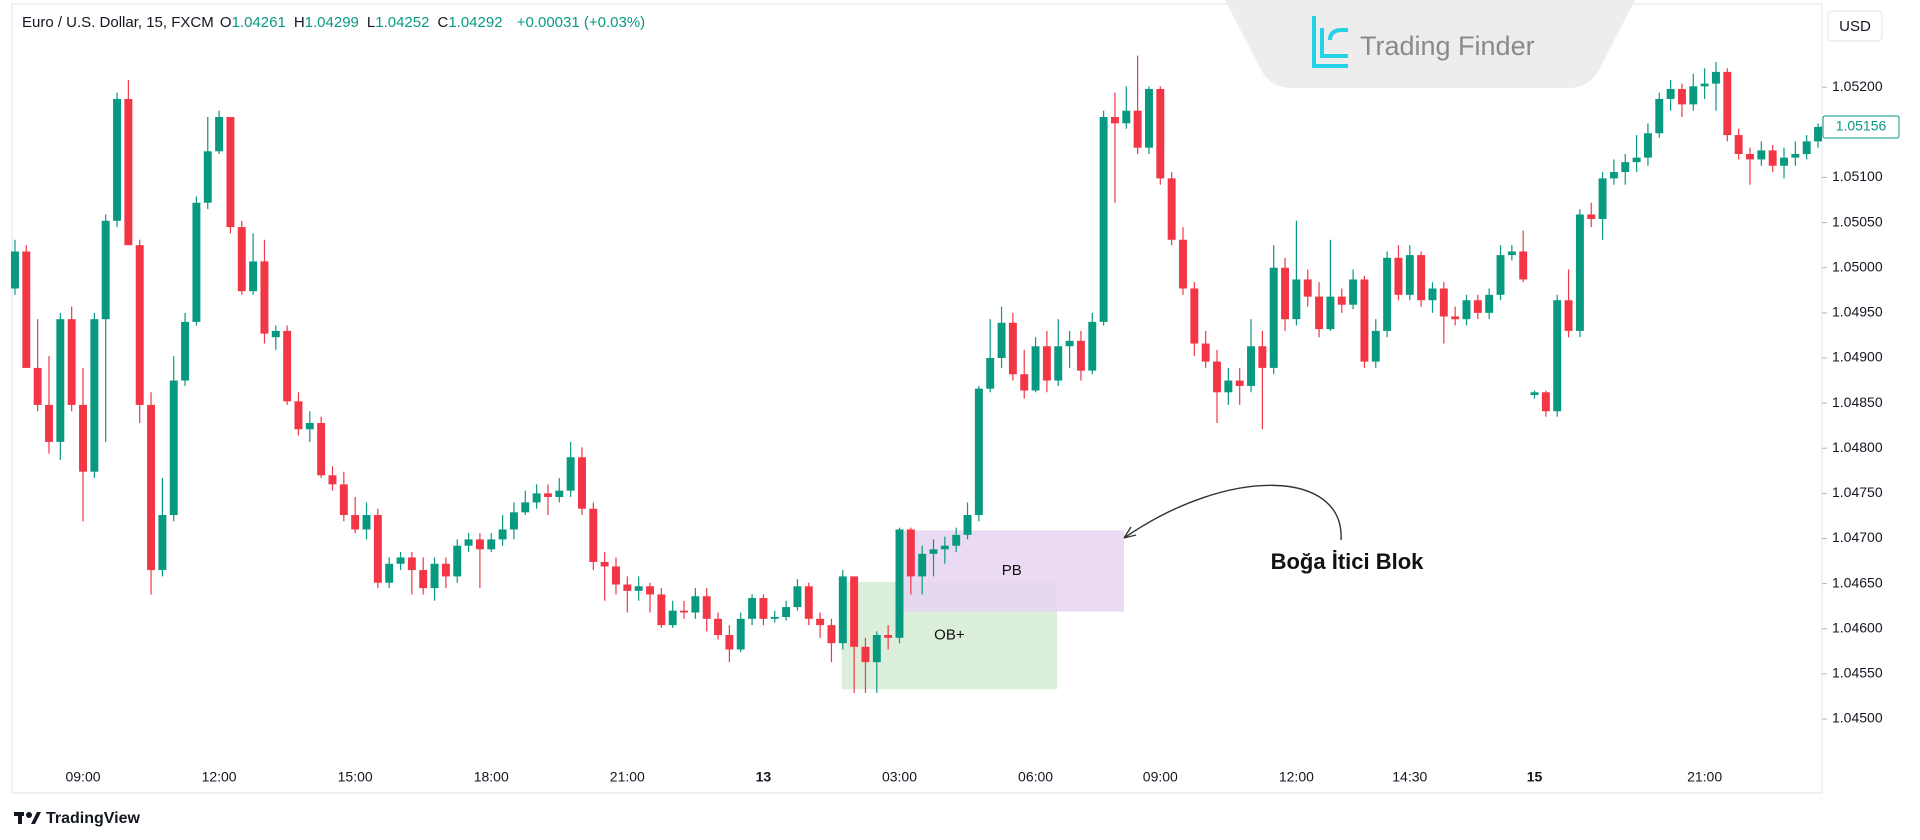 The height and width of the screenshot is (840, 1920). I want to click on currency-box, so click(1855, 26).